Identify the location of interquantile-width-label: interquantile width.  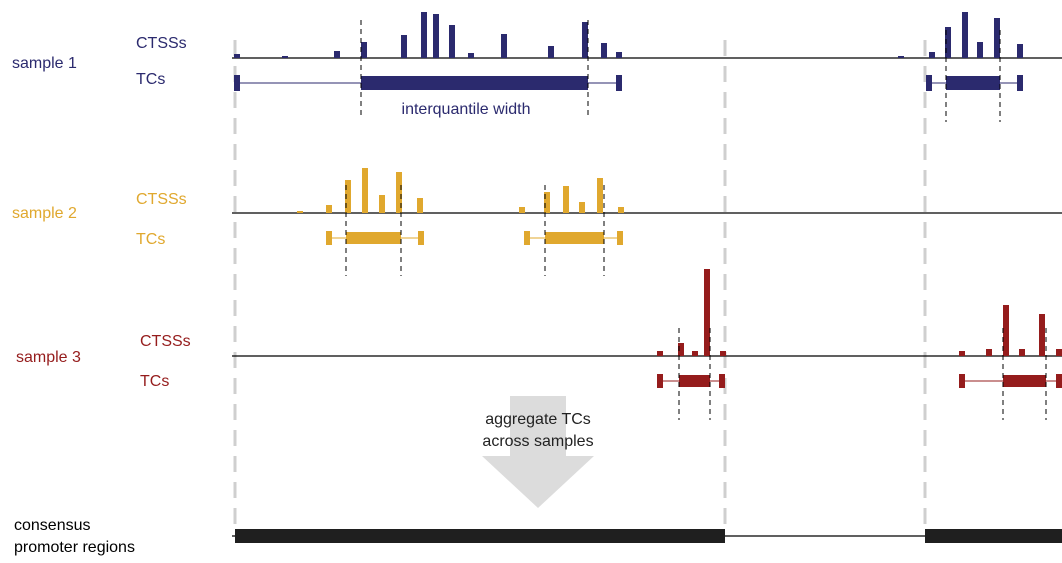
(466, 109).